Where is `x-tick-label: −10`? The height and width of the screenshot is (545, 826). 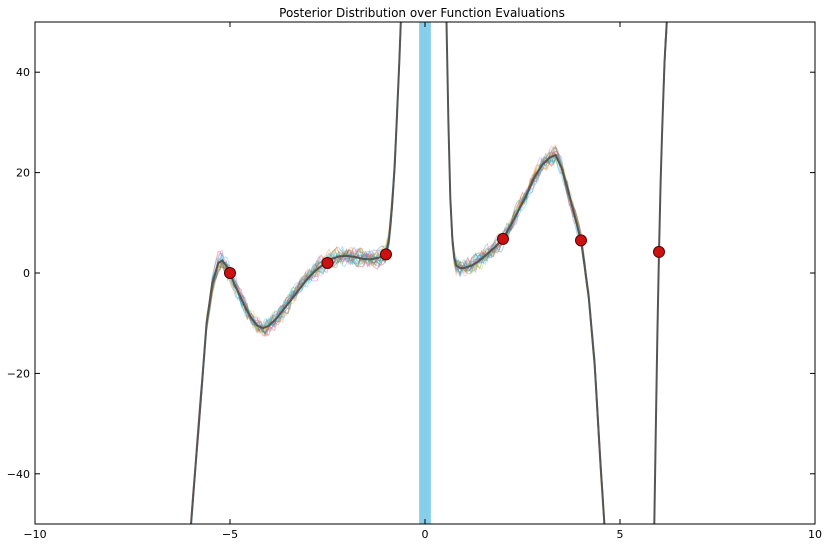 x-tick-label: −10 is located at coordinates (34, 534).